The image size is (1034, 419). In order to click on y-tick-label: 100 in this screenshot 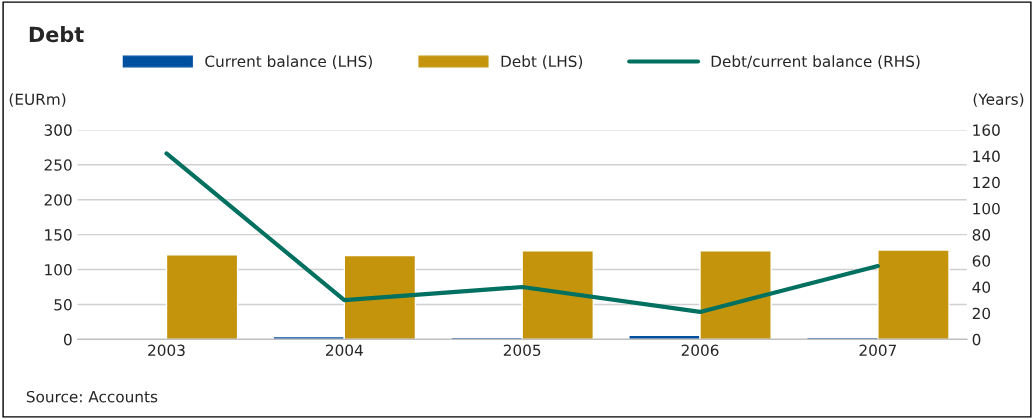, I will do `click(58, 270)`.